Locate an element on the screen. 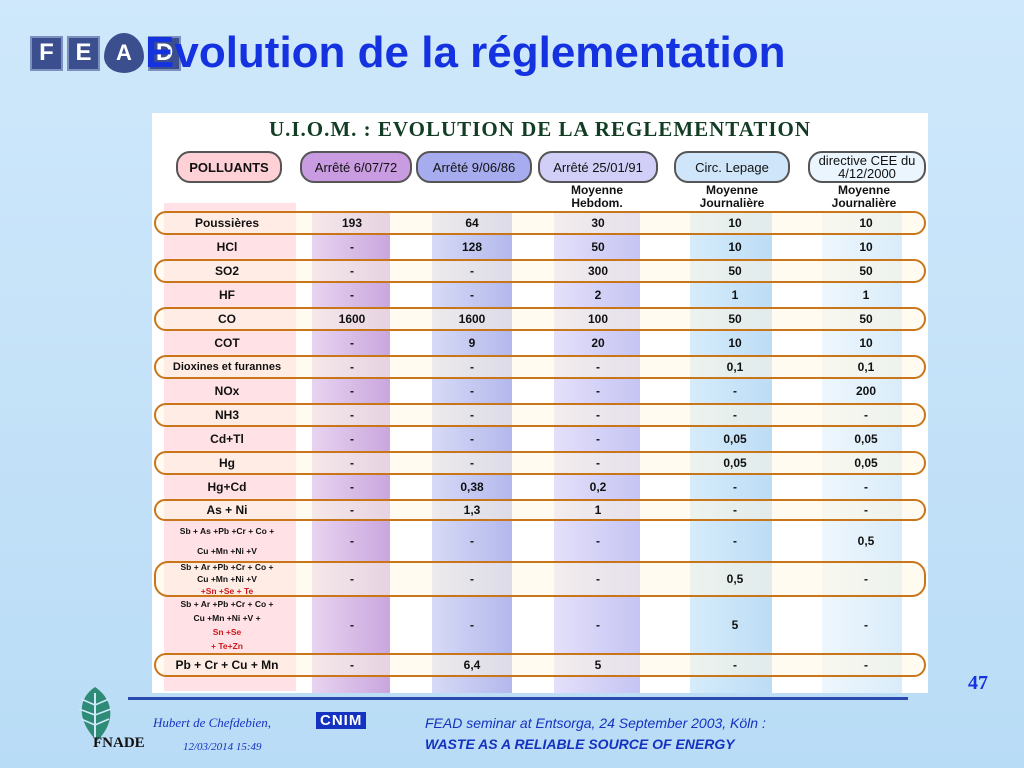  row-label-line: +Sn +Se + Te is located at coordinates (227, 591).